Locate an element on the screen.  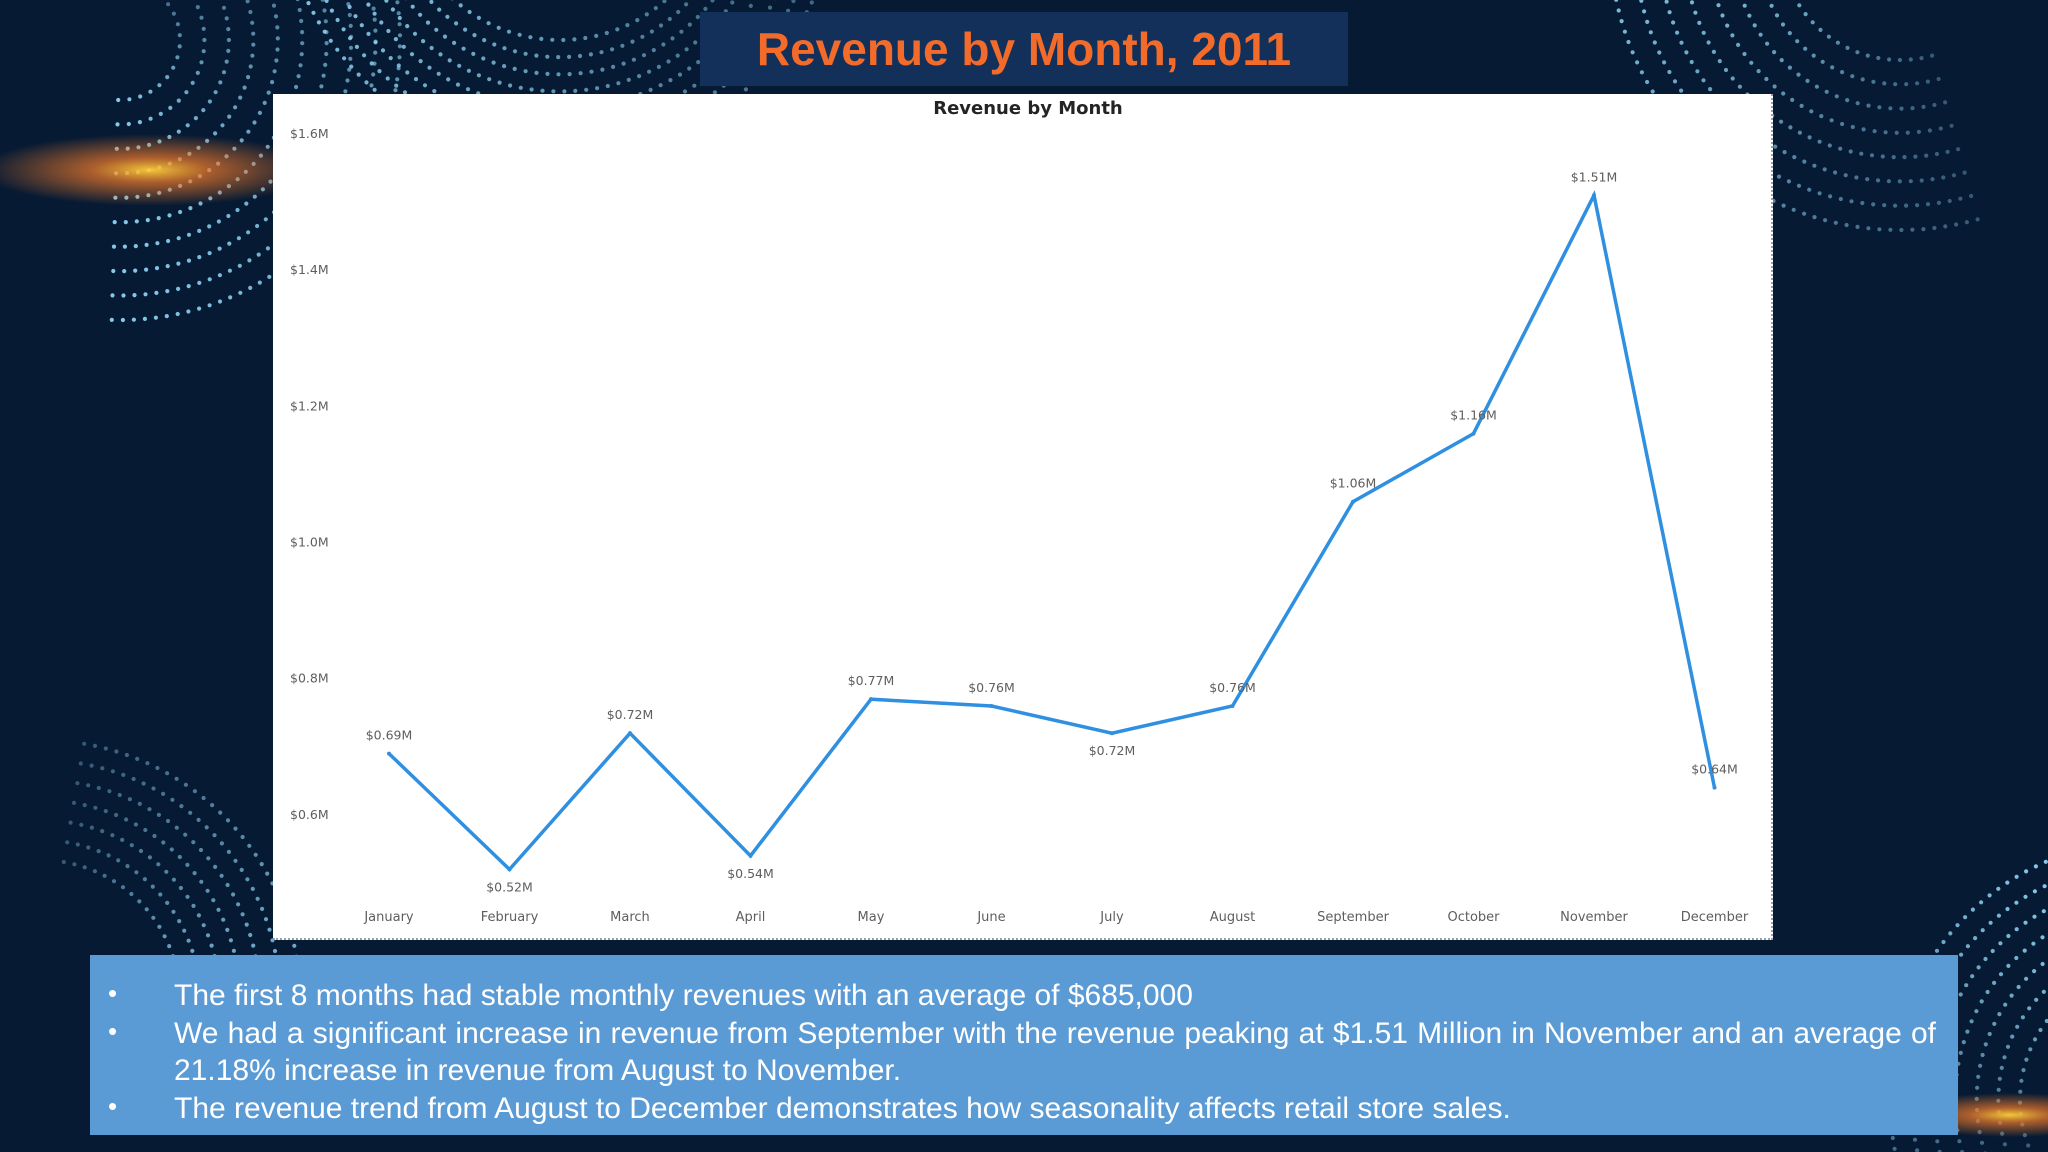
data-point is located at coordinates (991, 705).